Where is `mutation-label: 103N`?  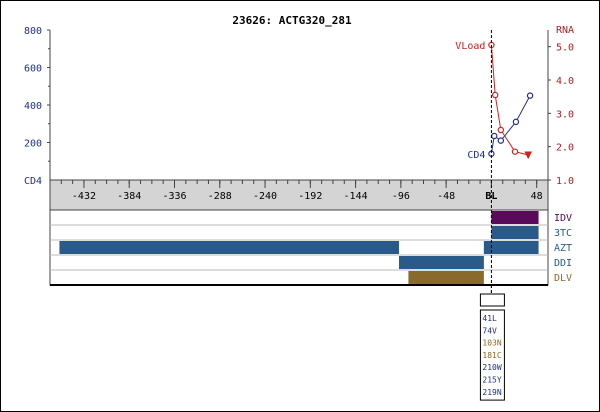
mutation-label: 103N is located at coordinates (491, 343).